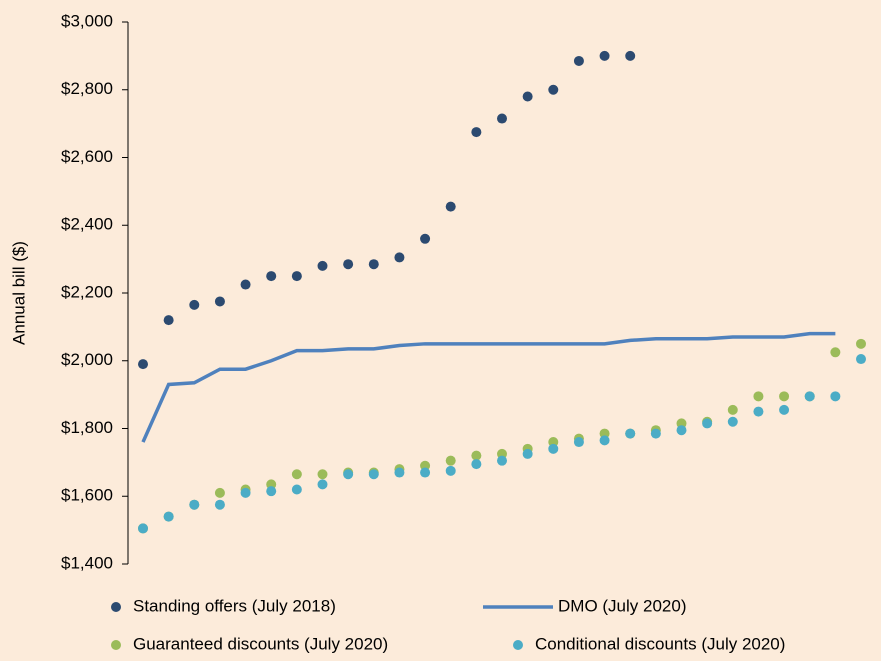  What do you see at coordinates (87, 156) in the screenshot?
I see `y-tick-label: $2,600` at bounding box center [87, 156].